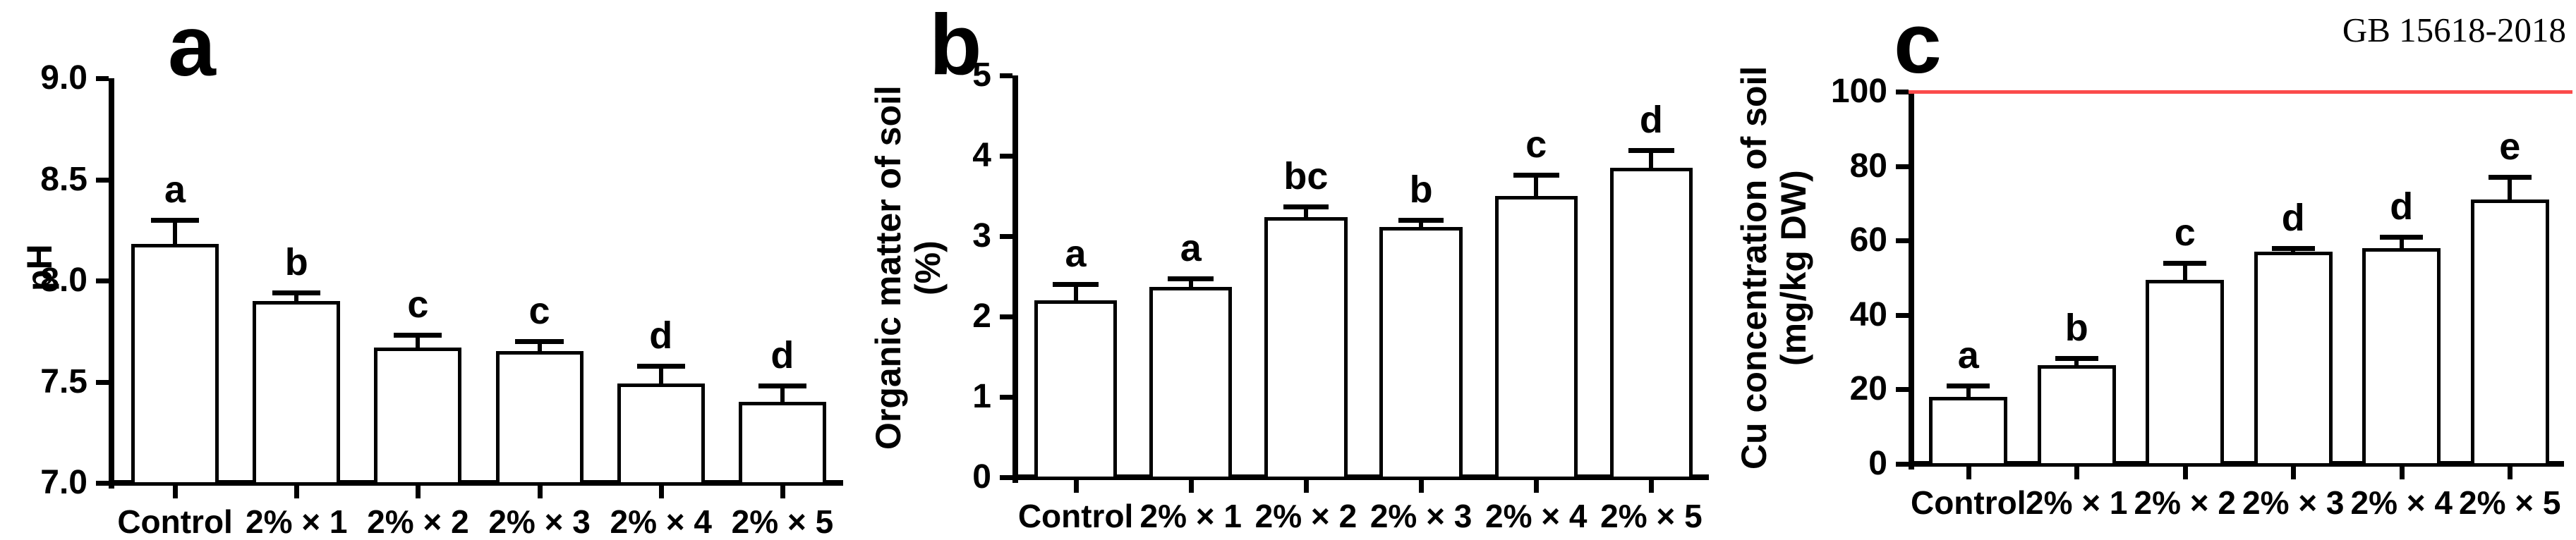 This screenshot has width=2576, height=540. I want to click on y-tick-label: 7.0, so click(64, 482).